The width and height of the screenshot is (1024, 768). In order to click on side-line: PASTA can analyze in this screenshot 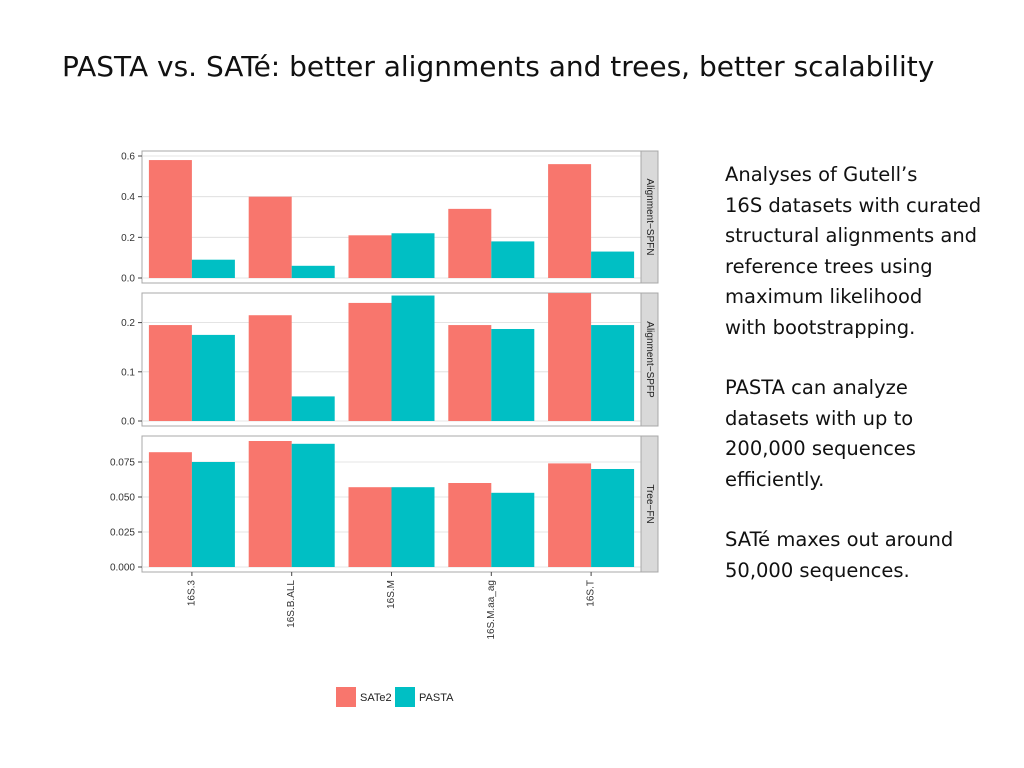, I will do `click(816, 387)`.